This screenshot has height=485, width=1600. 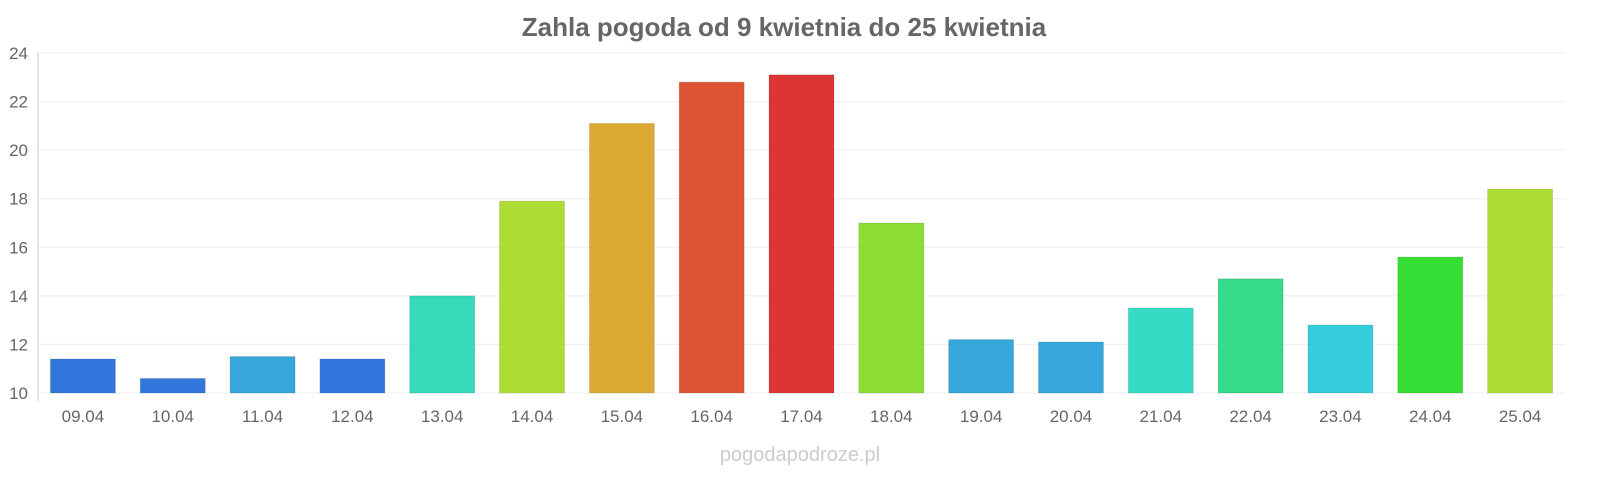 What do you see at coordinates (1340, 416) in the screenshot?
I see `x-tick-label: 23.04` at bounding box center [1340, 416].